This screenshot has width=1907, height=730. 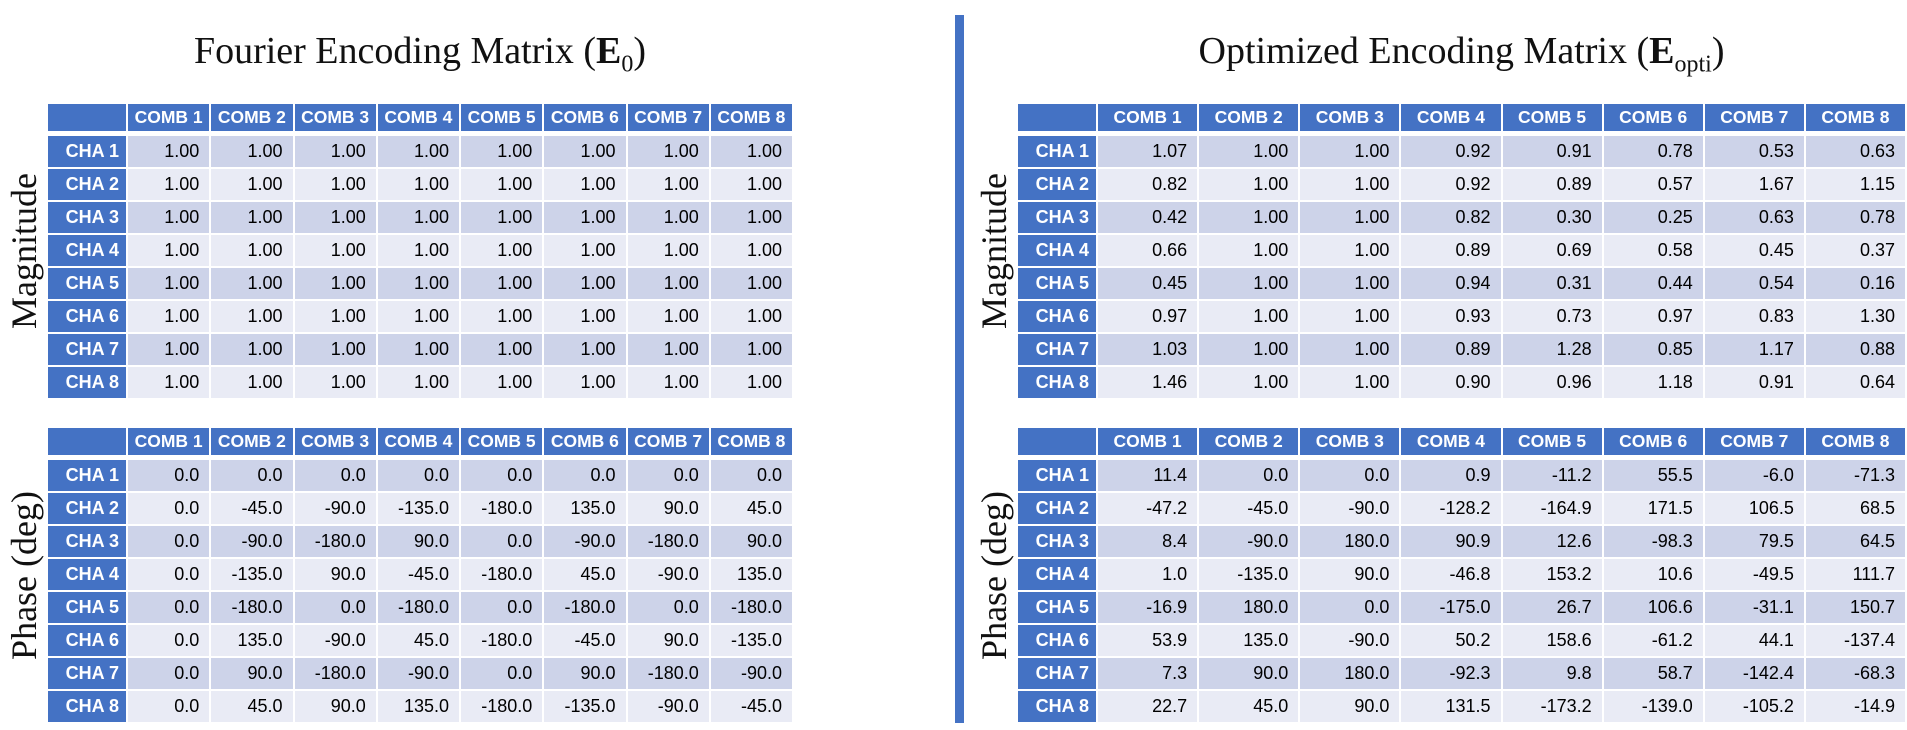 What do you see at coordinates (335, 443) in the screenshot?
I see `col-header: COMB 3` at bounding box center [335, 443].